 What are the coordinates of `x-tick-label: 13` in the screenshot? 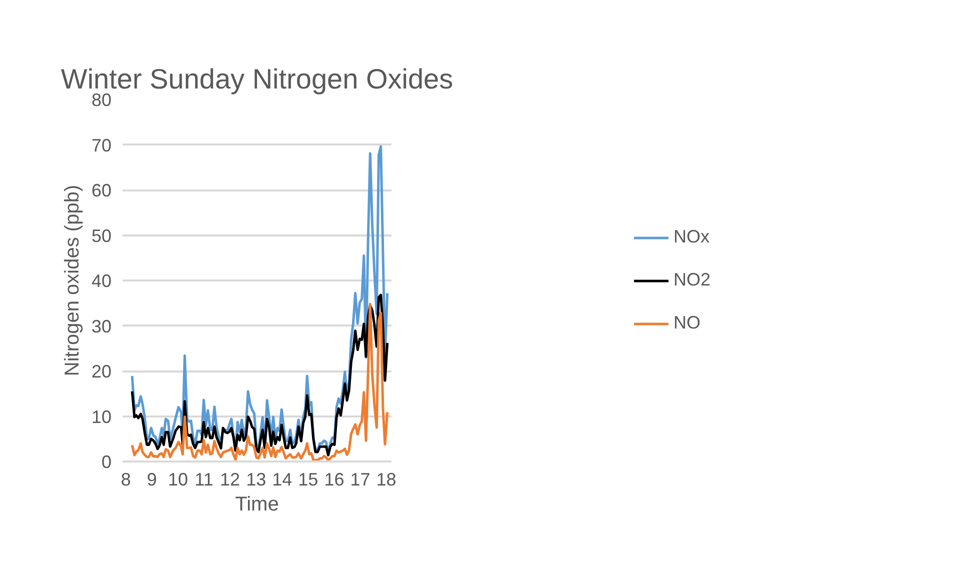 It's located at (256, 480).